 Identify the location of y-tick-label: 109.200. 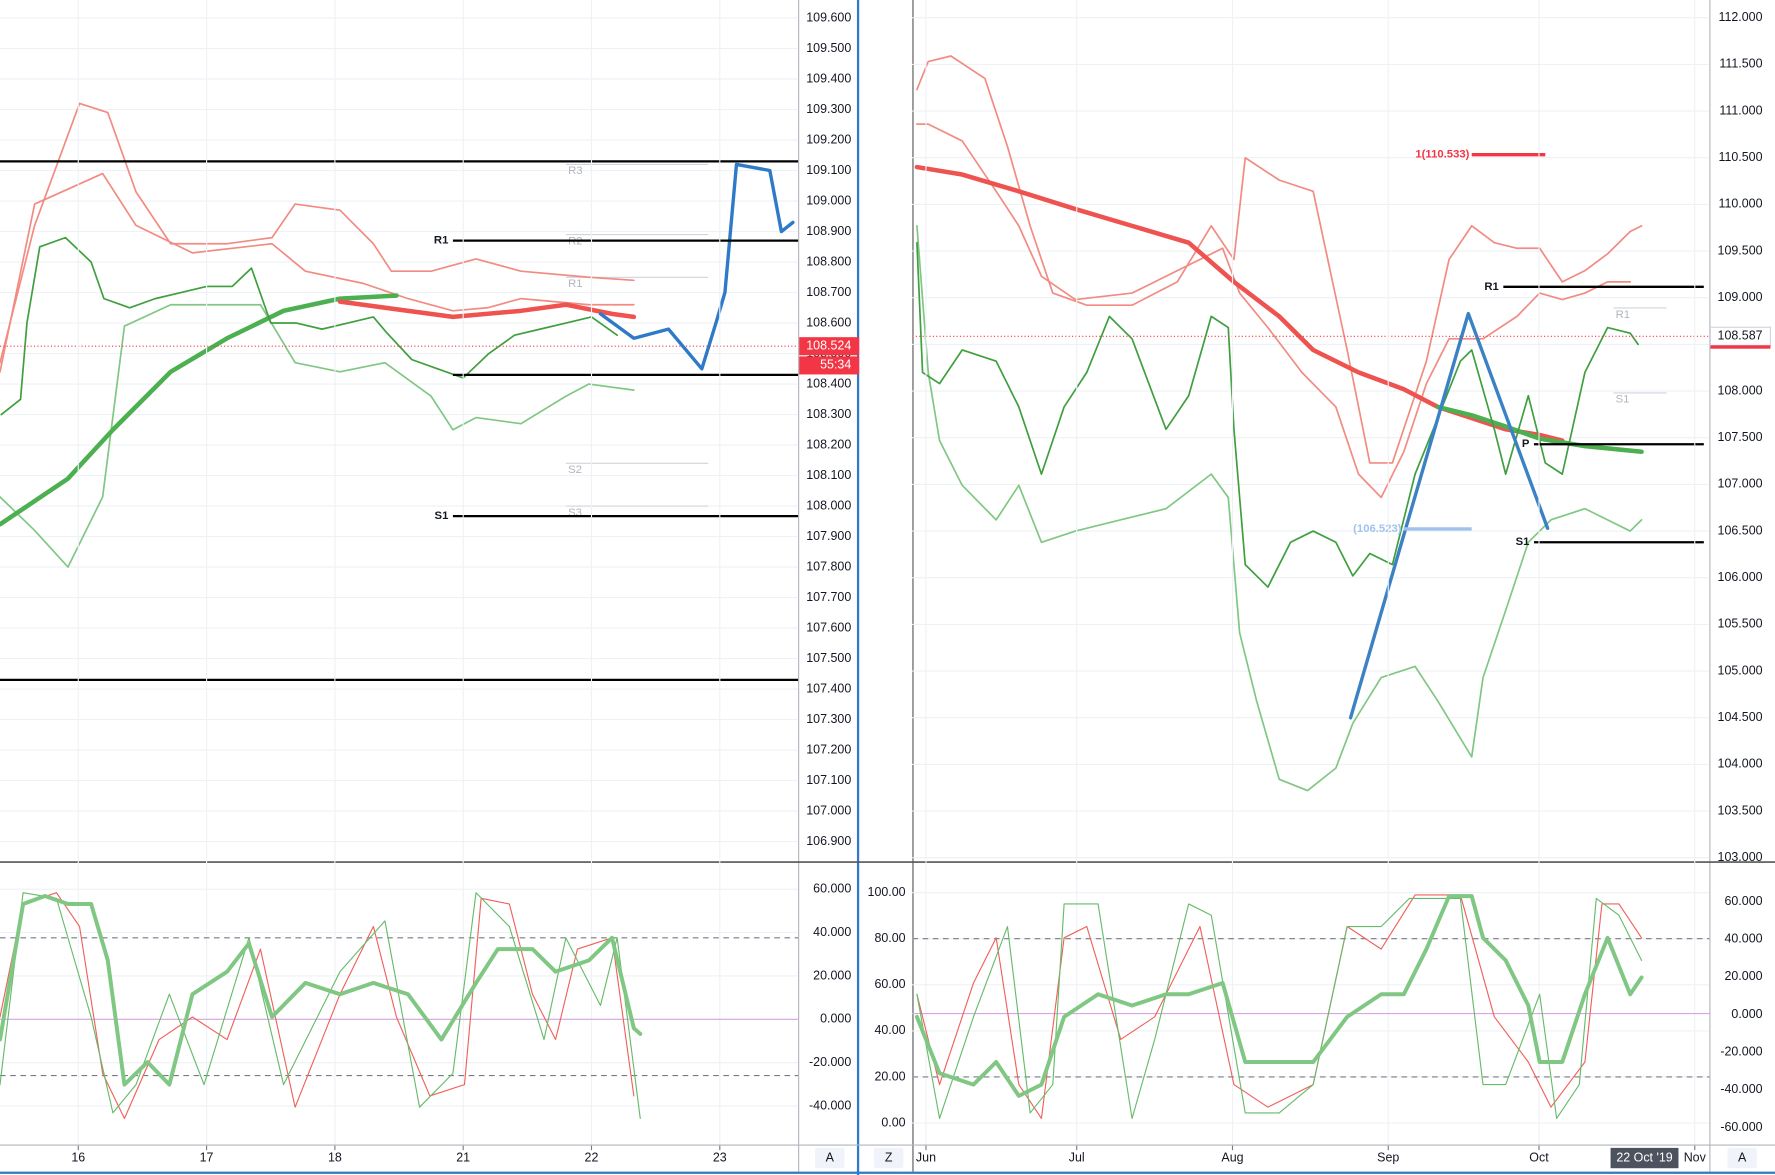
(828, 139).